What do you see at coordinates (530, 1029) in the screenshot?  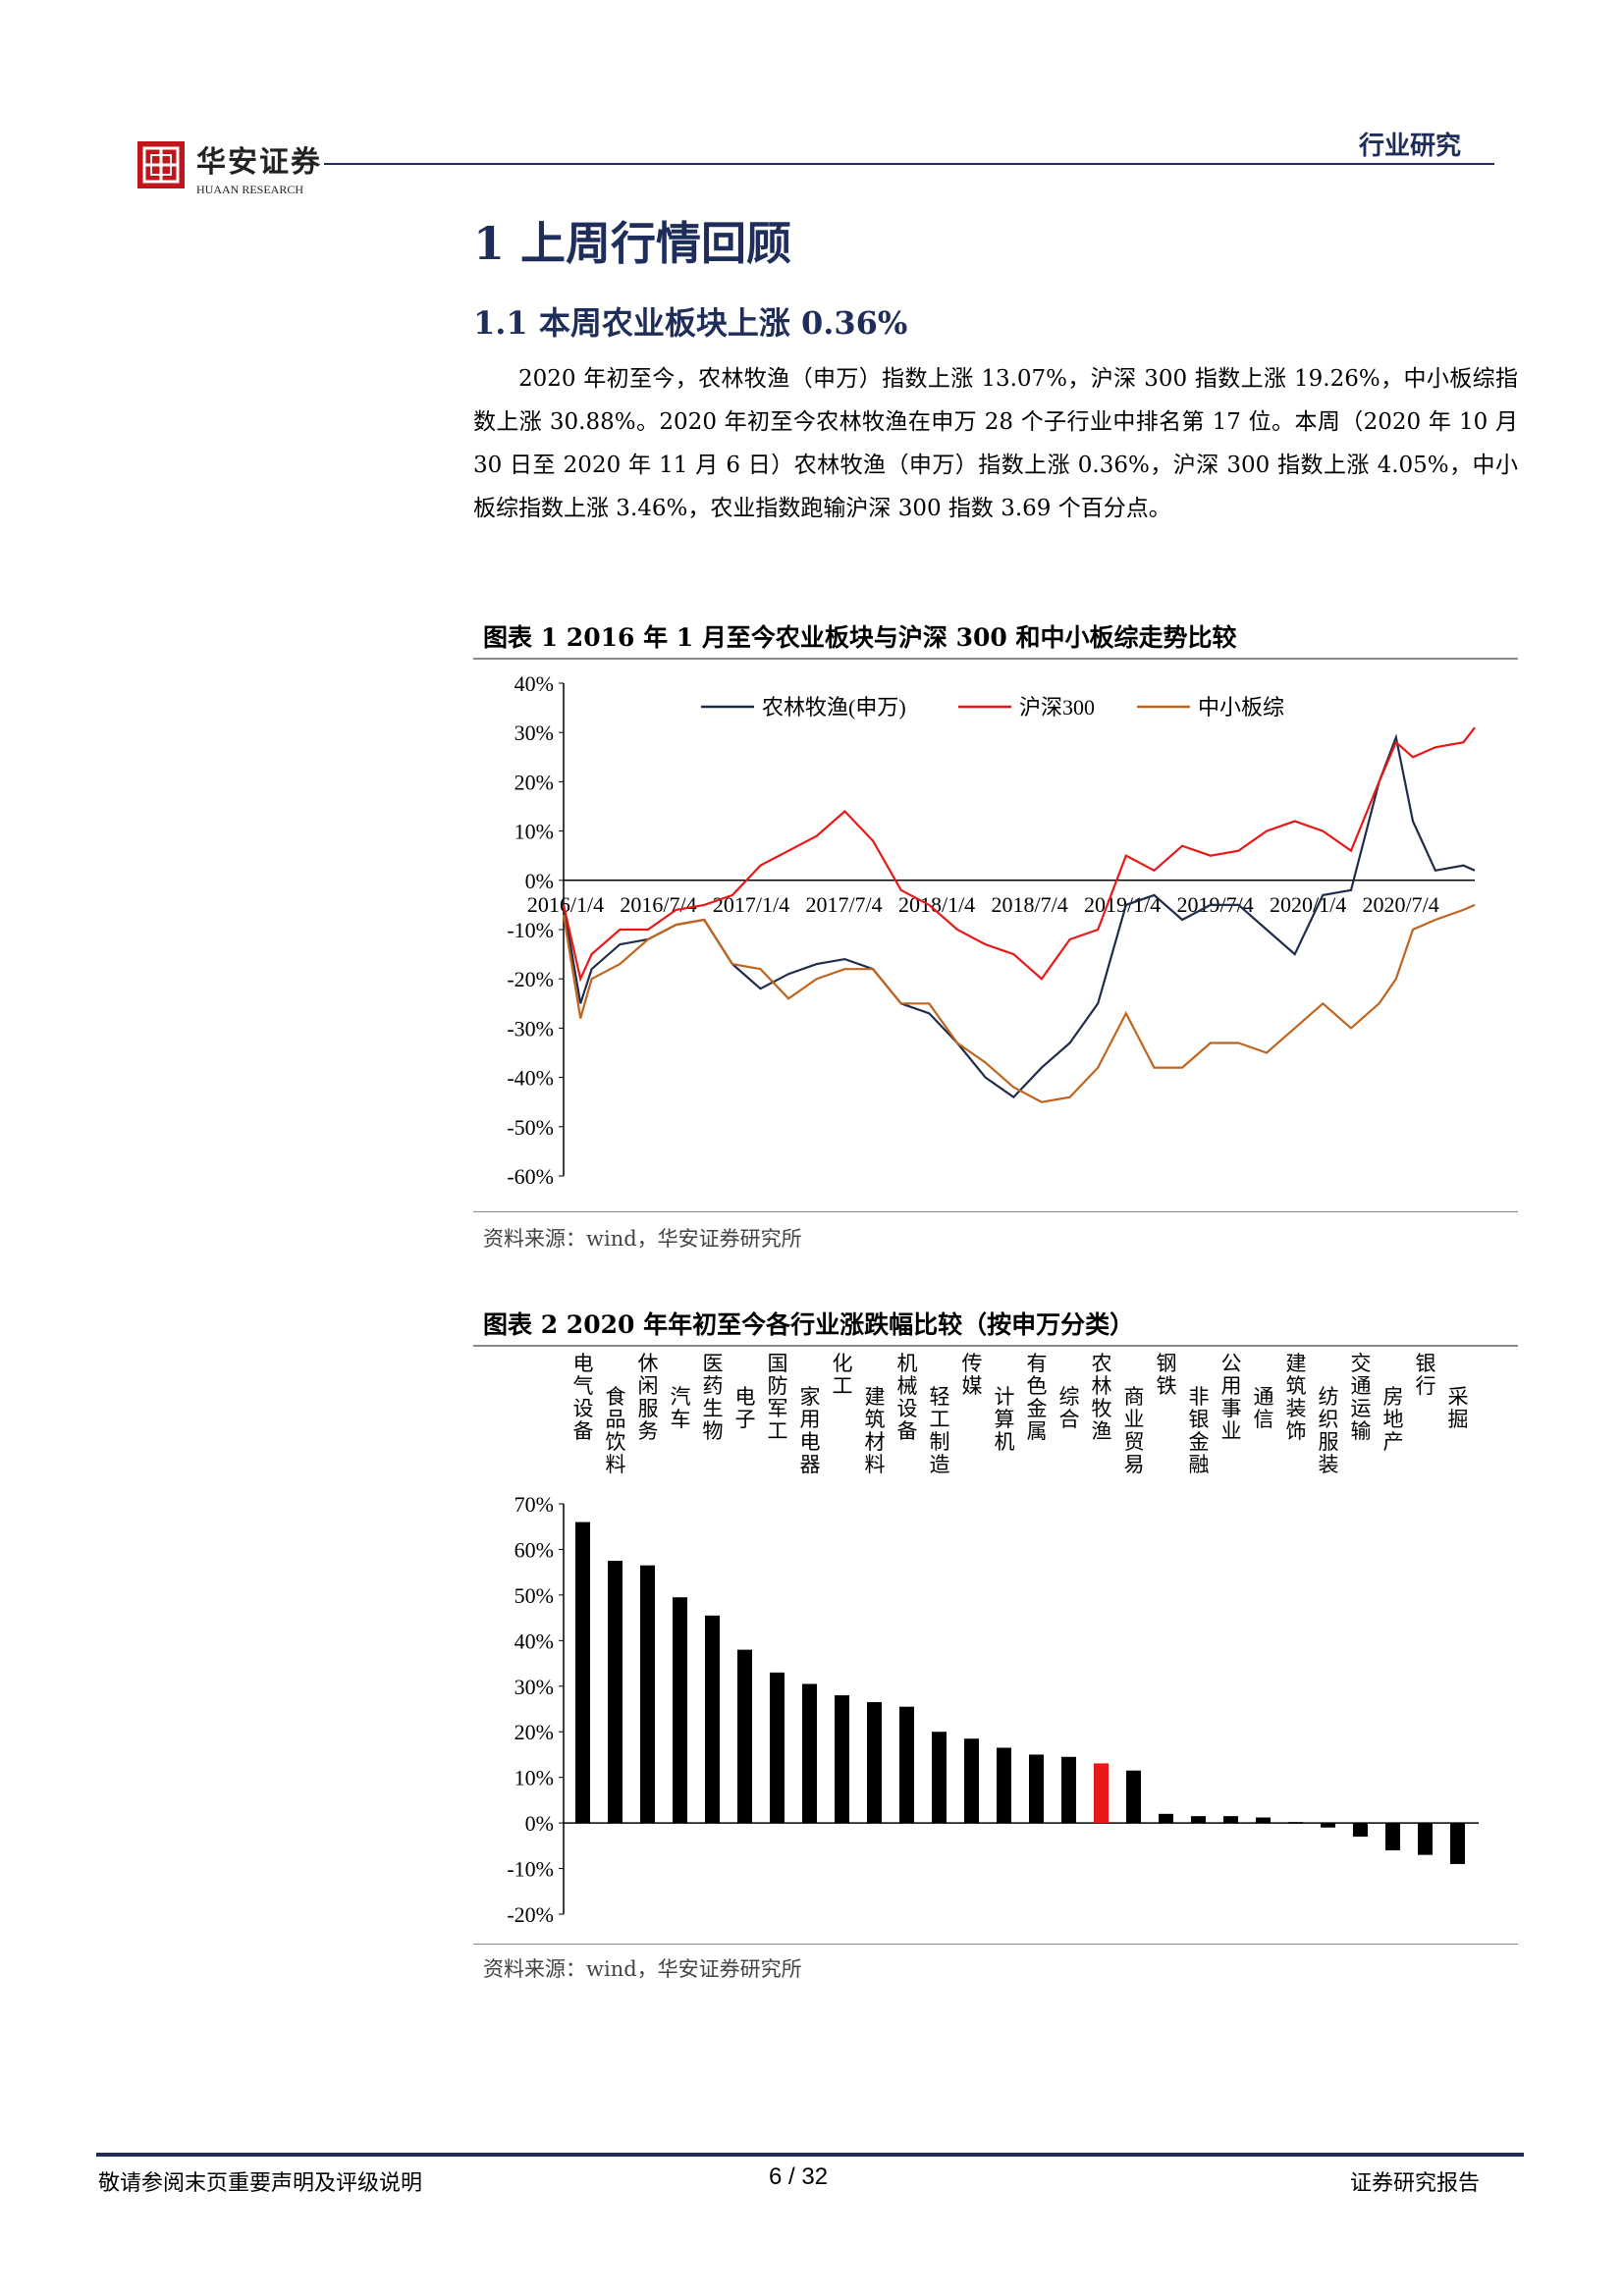 I see `y-tick-label: -30%` at bounding box center [530, 1029].